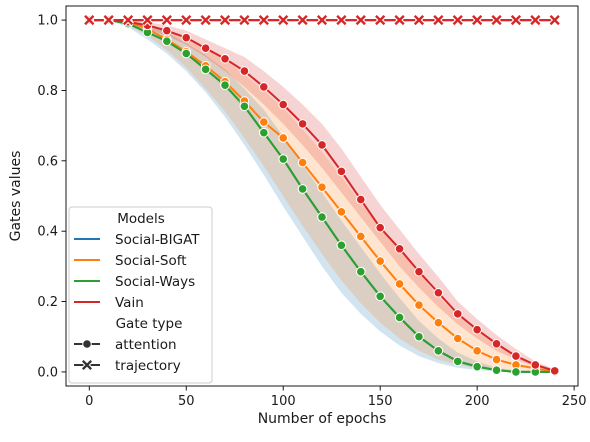 This screenshot has width=590, height=442. I want to click on y-tick-label: 1.0, so click(47, 21).